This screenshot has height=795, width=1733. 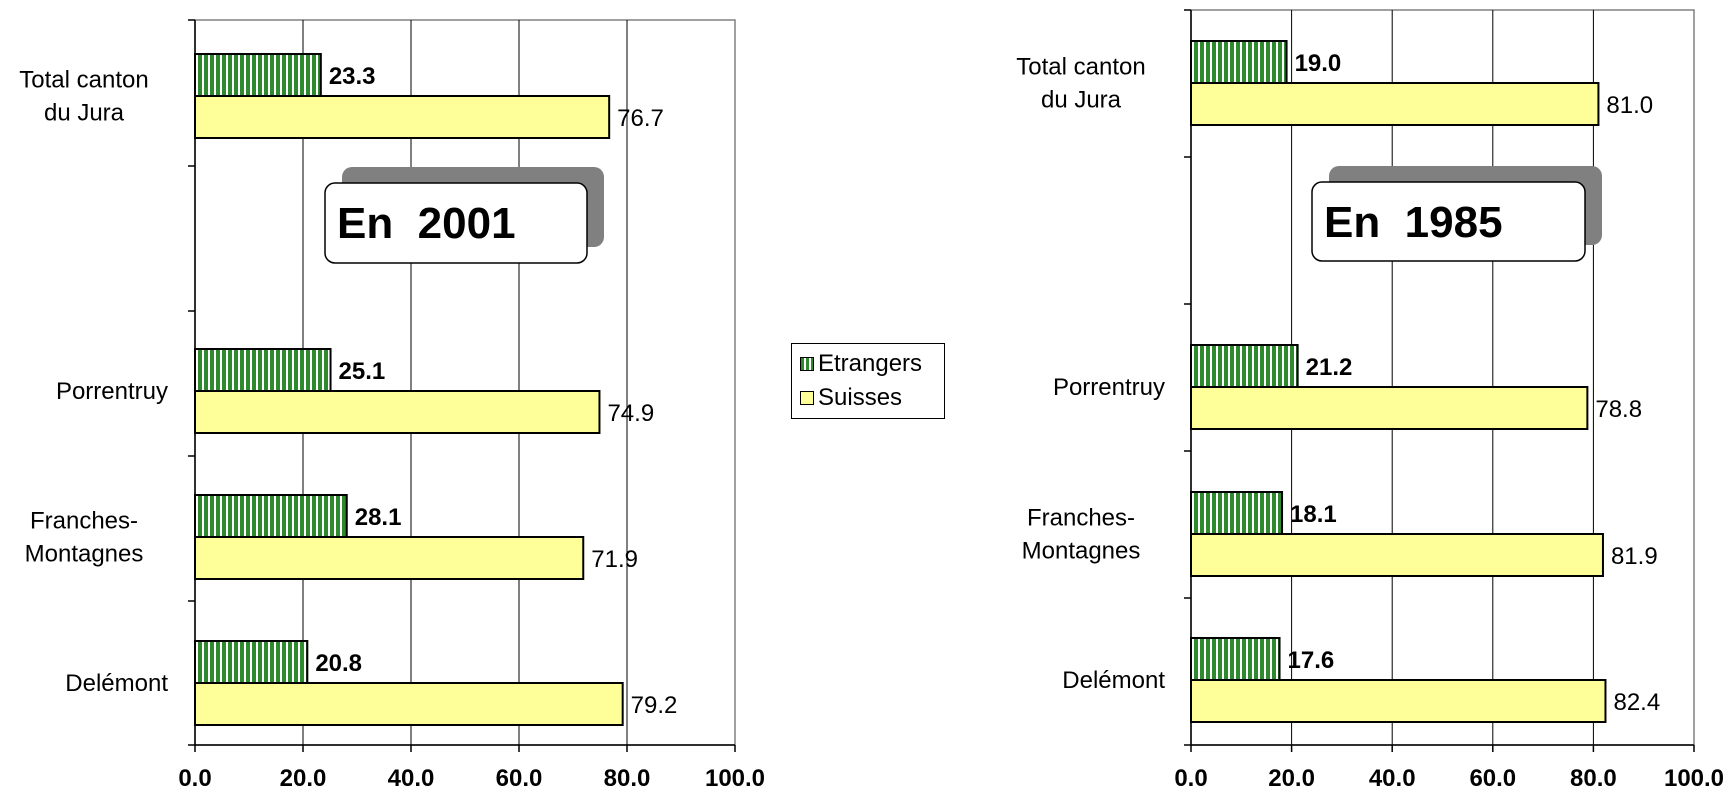 I want to click on data-label-etrangers: 19.0, so click(x=1318, y=63).